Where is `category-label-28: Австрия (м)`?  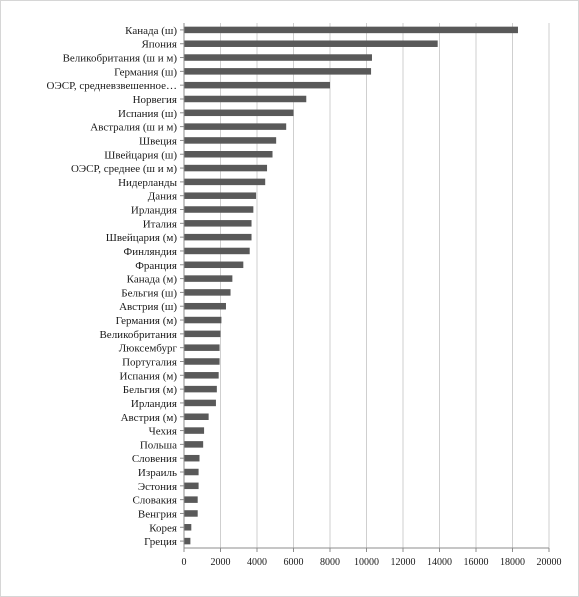 category-label-28: Австрия (м) is located at coordinates (149, 418).